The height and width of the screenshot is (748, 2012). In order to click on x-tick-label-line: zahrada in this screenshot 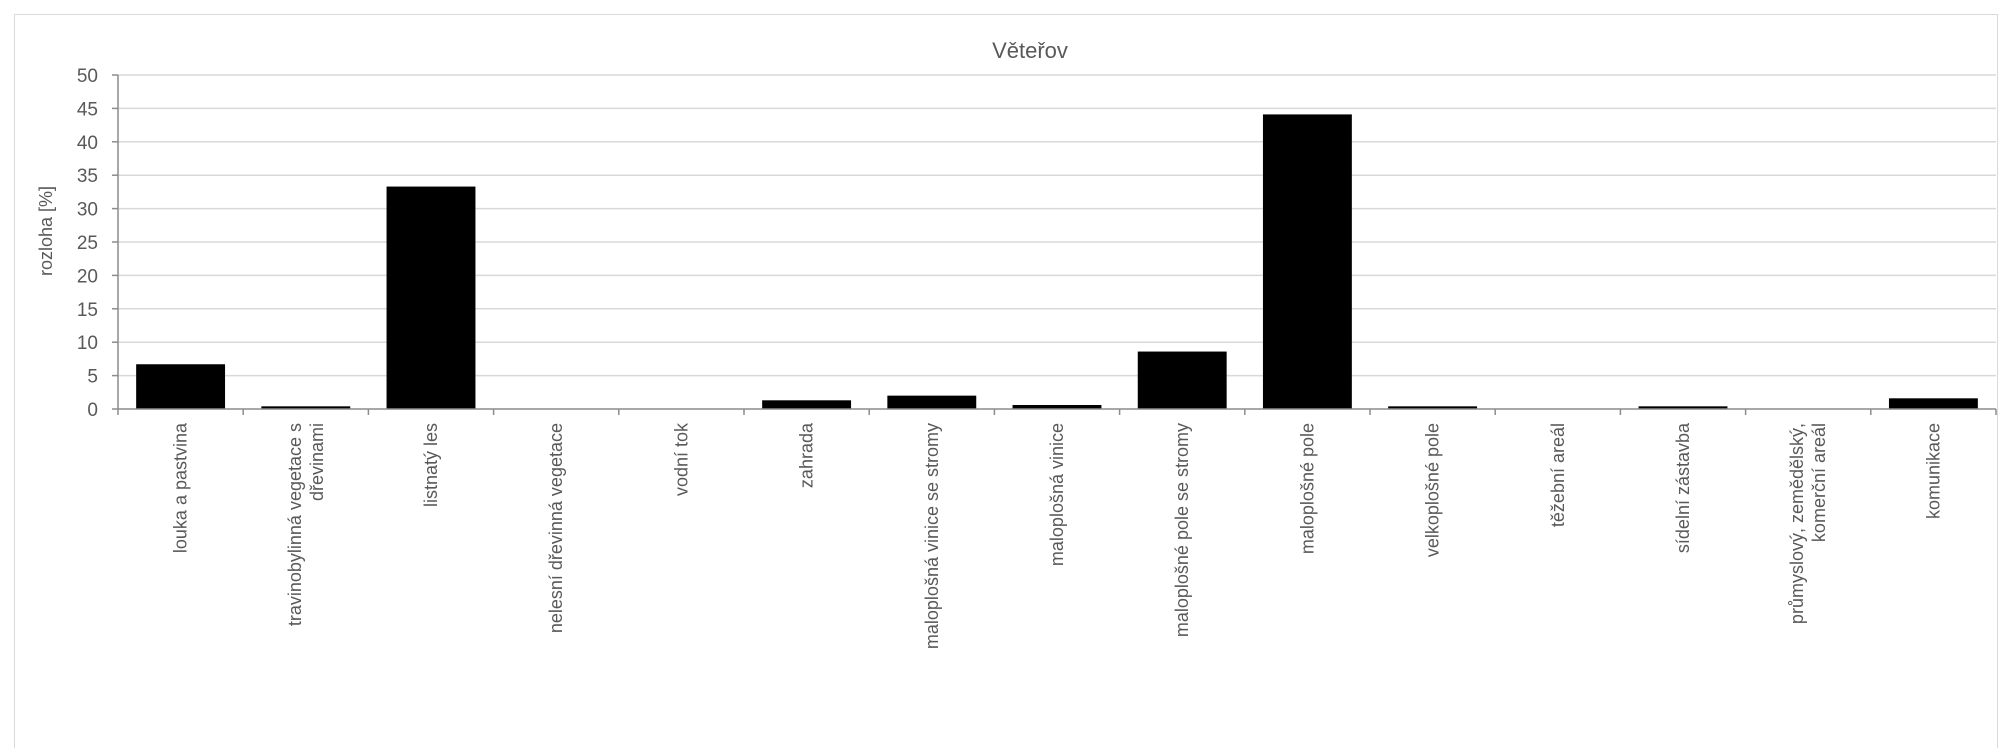, I will do `click(807, 455)`.